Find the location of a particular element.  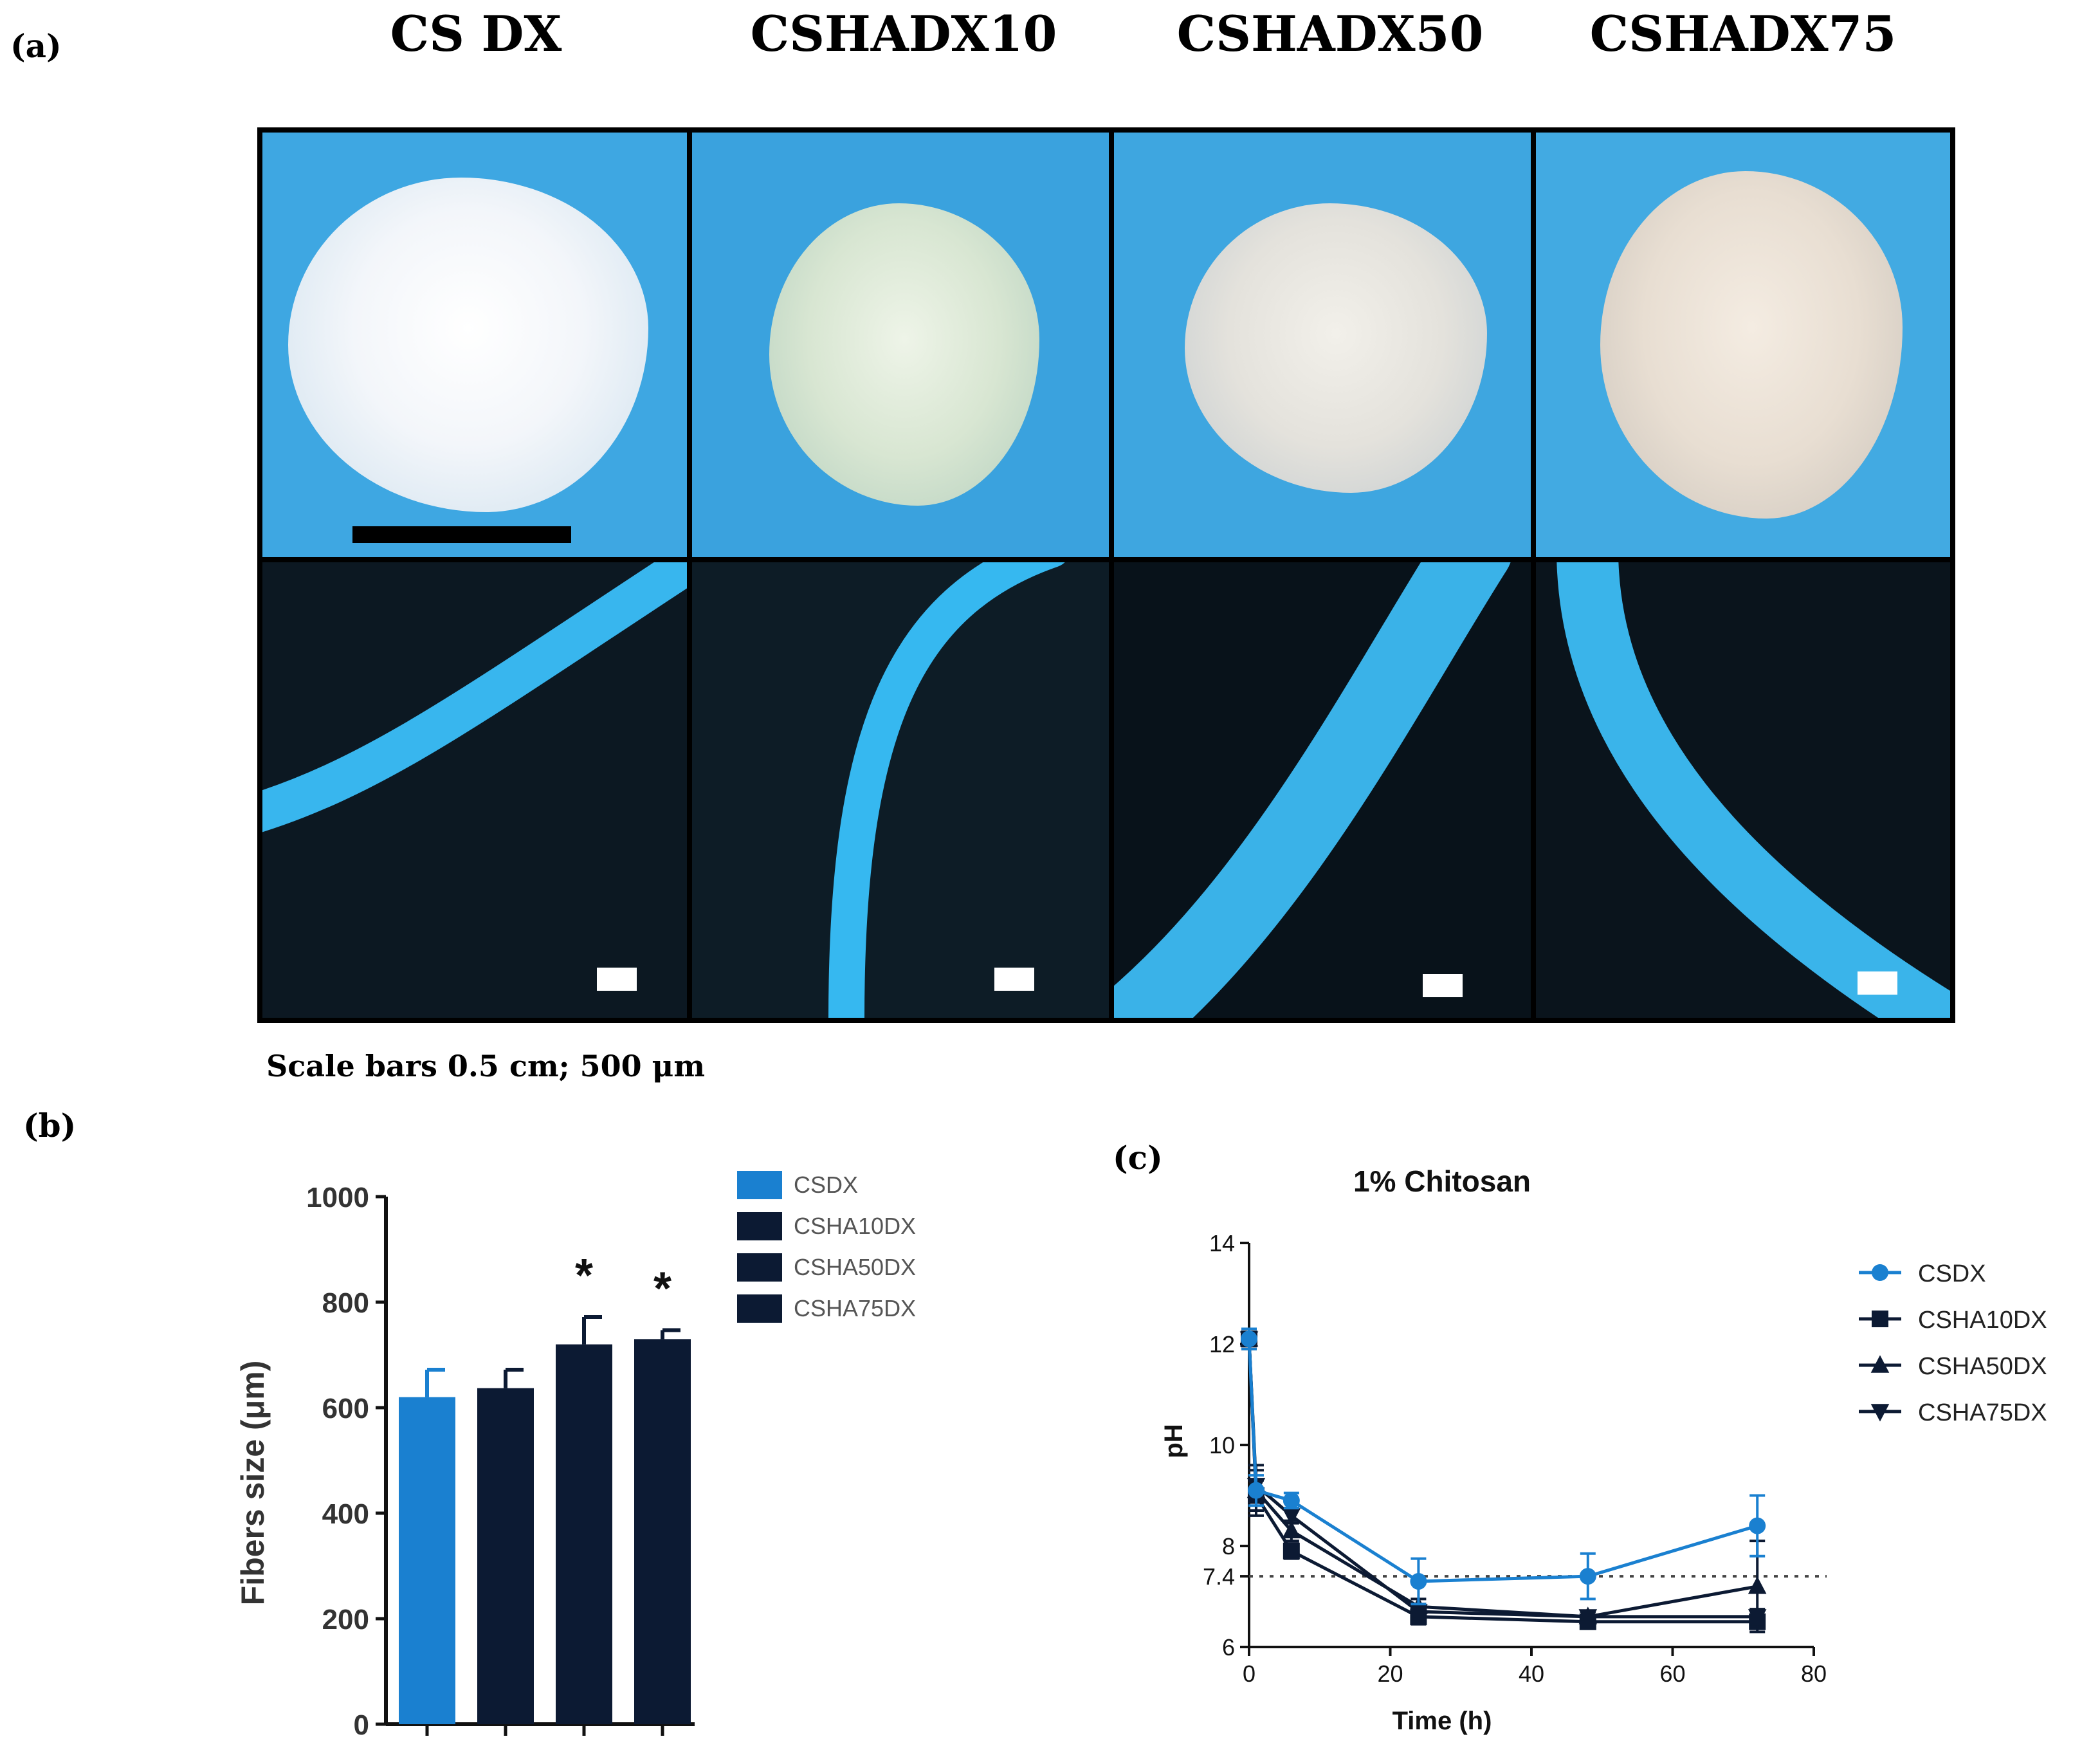

y-tick-label: 7.4 is located at coordinates (1219, 1576).